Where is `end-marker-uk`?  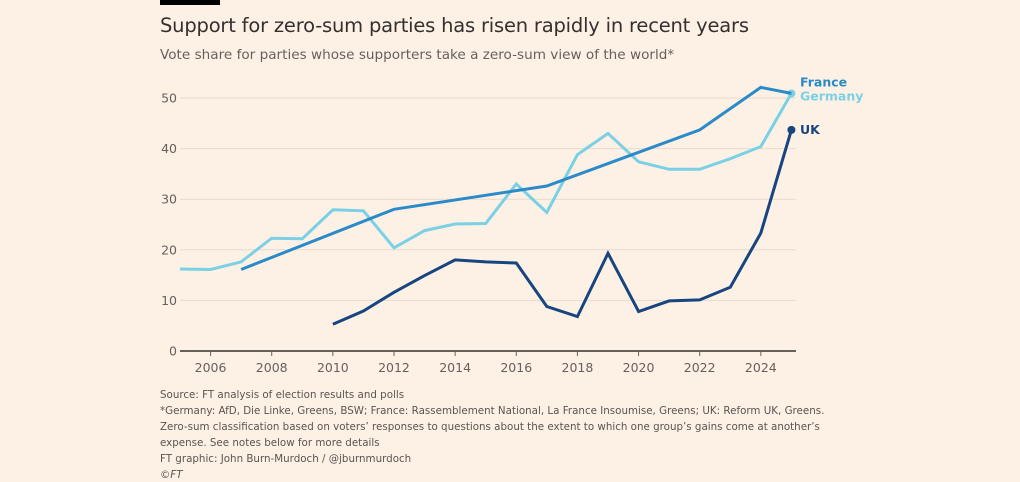
end-marker-uk is located at coordinates (791, 129).